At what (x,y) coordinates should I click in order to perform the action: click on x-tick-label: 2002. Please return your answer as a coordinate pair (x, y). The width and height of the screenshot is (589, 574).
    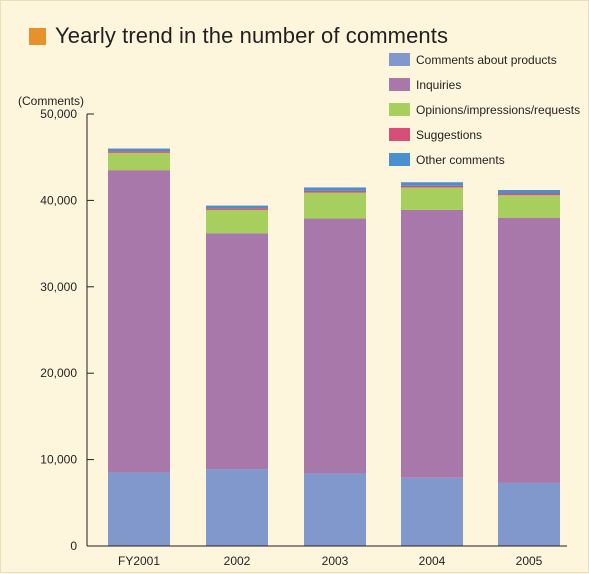
    Looking at the image, I should click on (237, 561).